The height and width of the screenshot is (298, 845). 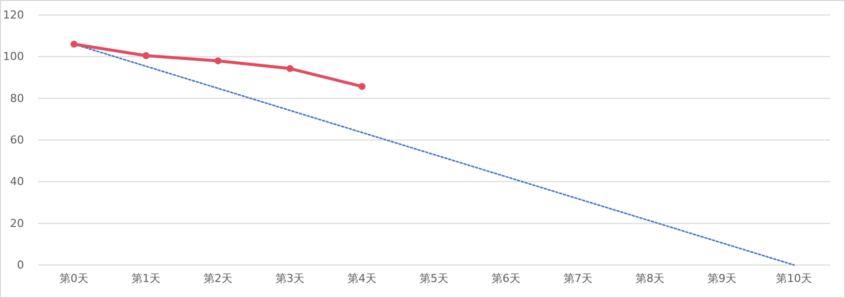 What do you see at coordinates (794, 278) in the screenshot?
I see `x-tick-label: 第10天` at bounding box center [794, 278].